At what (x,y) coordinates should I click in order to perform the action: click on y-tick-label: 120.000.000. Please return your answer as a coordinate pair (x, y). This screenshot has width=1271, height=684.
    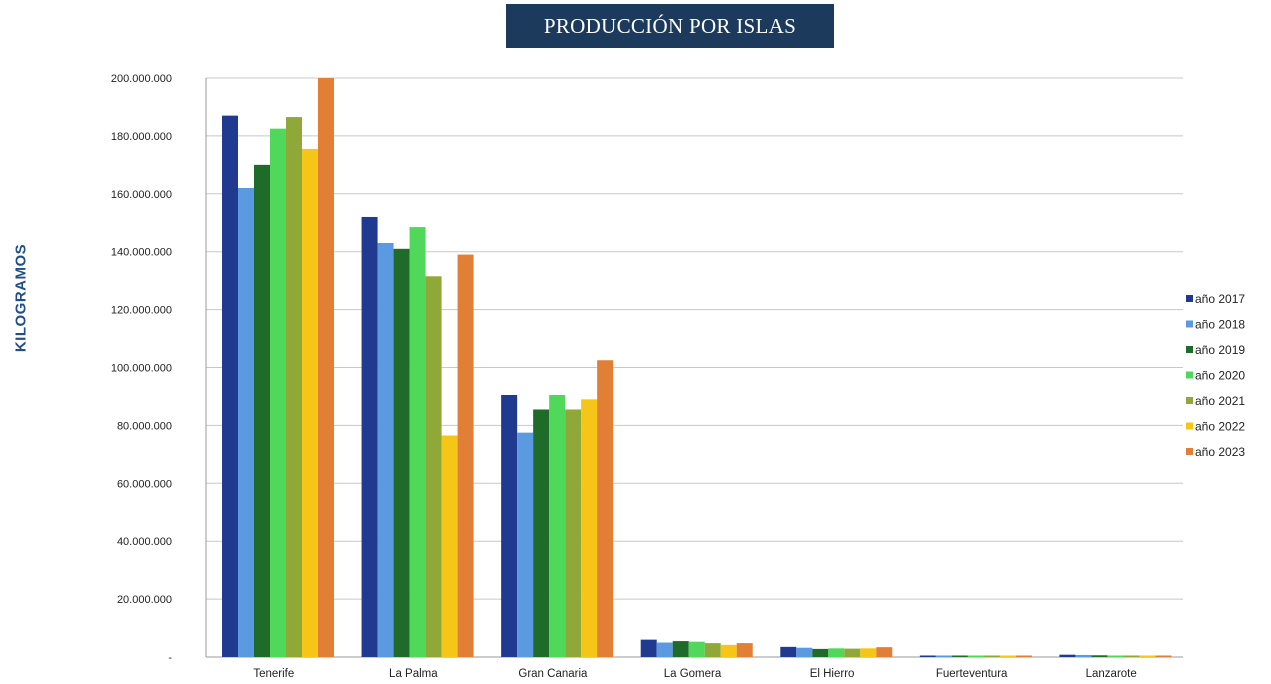
    Looking at the image, I should click on (141, 311).